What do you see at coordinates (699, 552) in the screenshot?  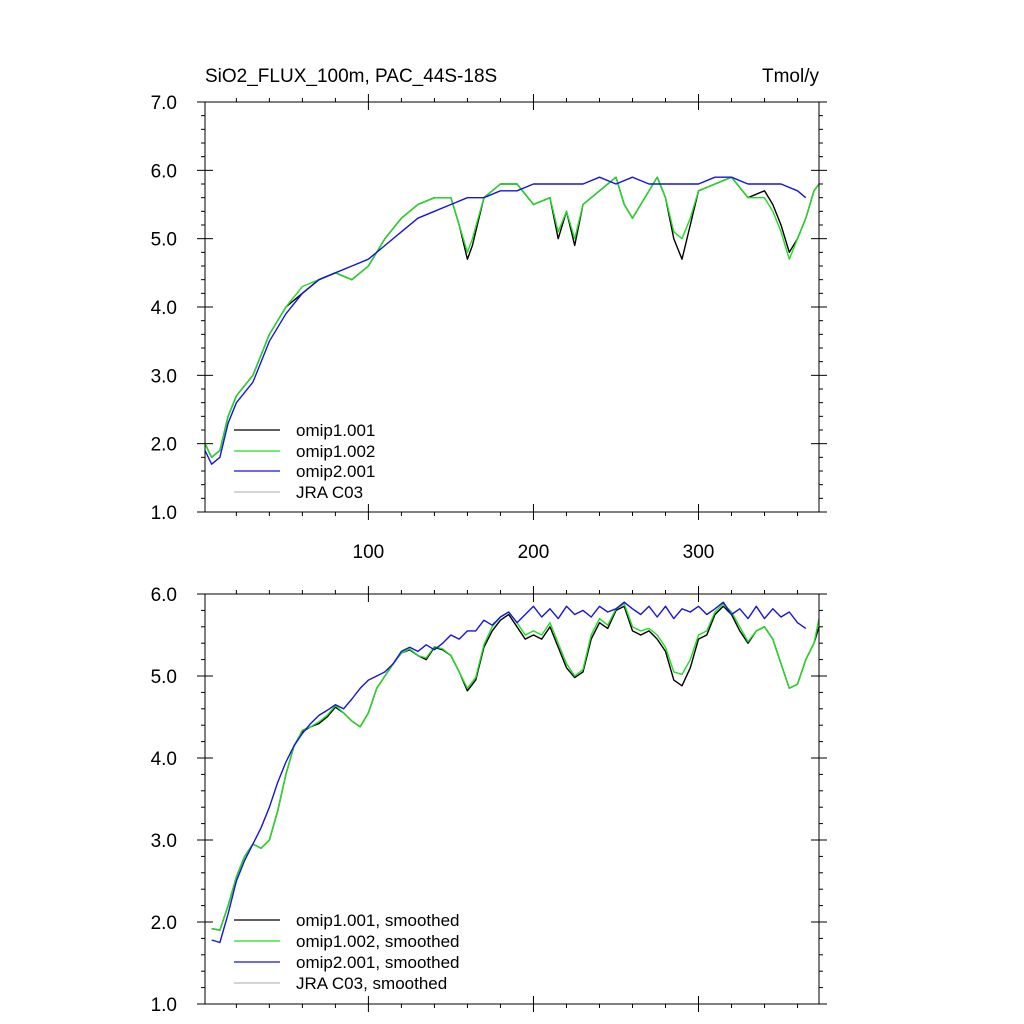 I see `x-tick-label: 300` at bounding box center [699, 552].